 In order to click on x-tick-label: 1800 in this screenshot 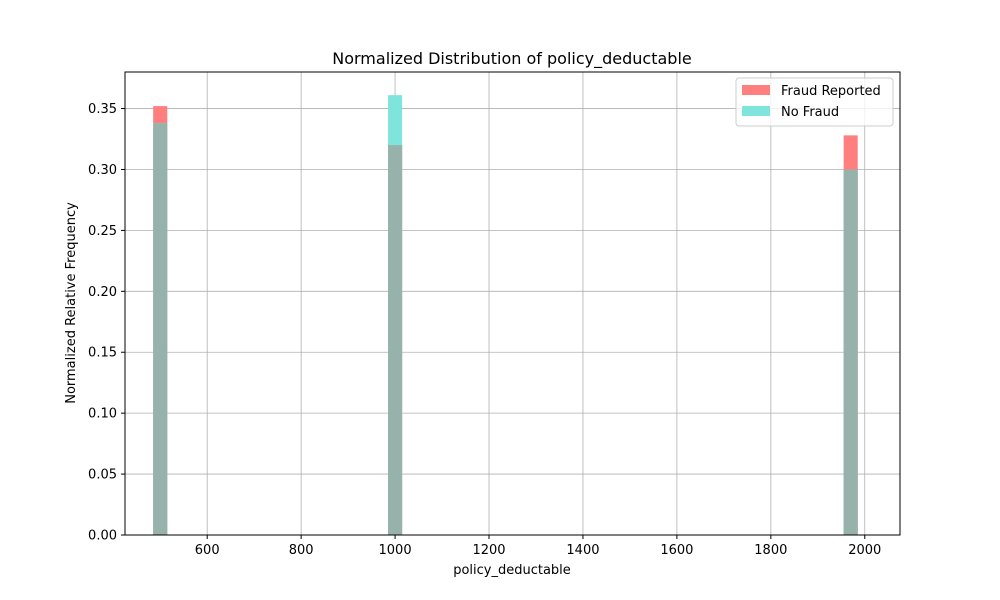, I will do `click(770, 550)`.